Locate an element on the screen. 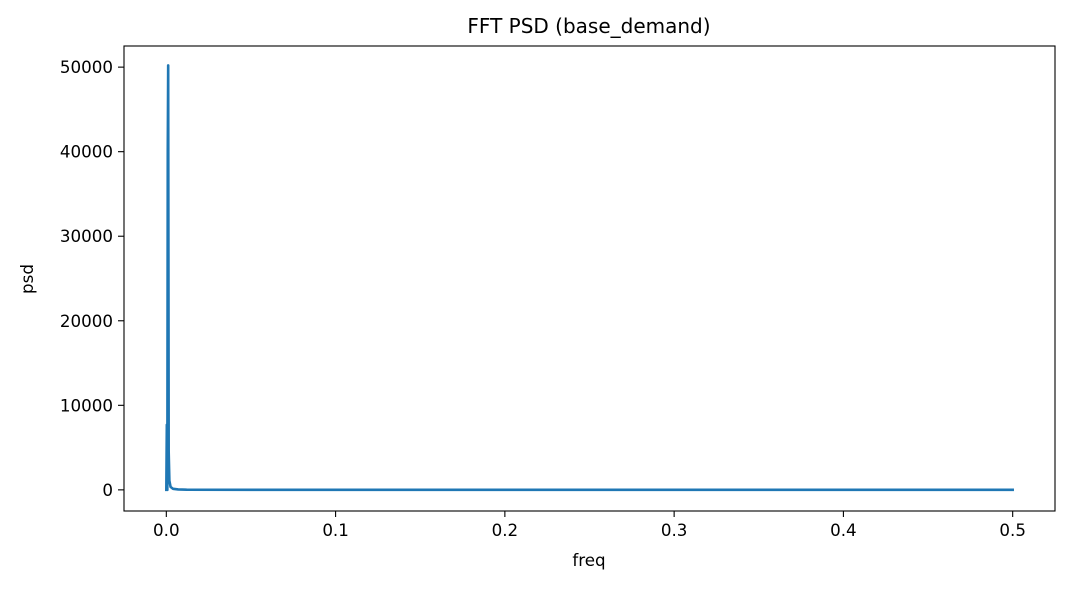 The width and height of the screenshot is (1069, 590). y-tick-label: 40000 is located at coordinates (86, 152).